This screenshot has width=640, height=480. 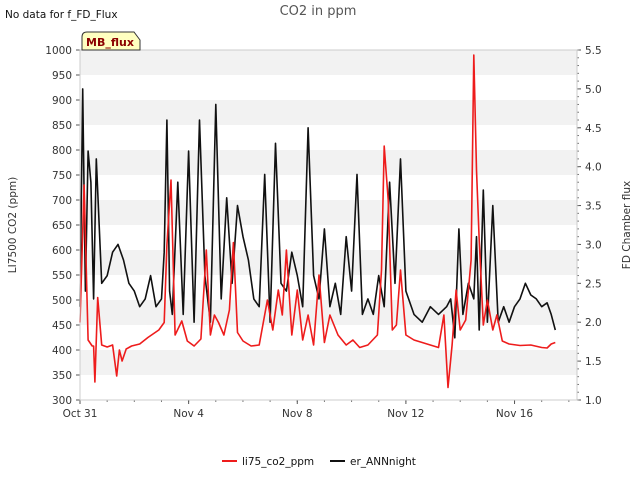 What do you see at coordinates (62, 126) in the screenshot?
I see `y-tick-label: 850` at bounding box center [62, 126].